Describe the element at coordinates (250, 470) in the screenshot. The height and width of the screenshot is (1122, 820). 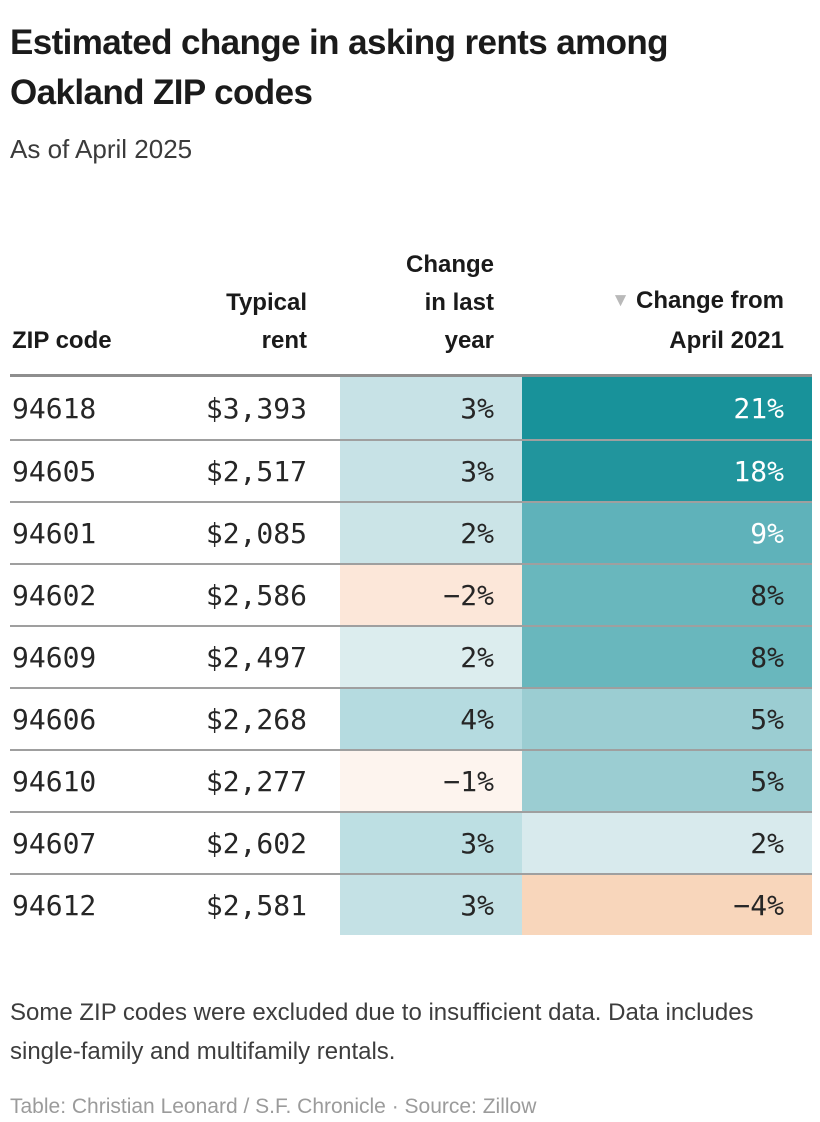
I see `rent-cell: $2,517` at that location.